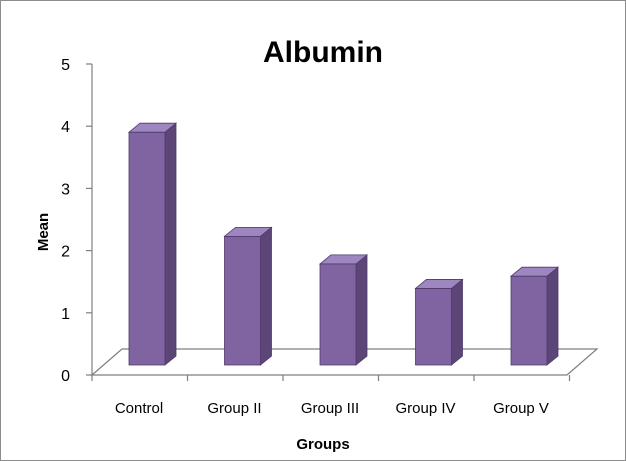 The image size is (626, 461). What do you see at coordinates (234, 408) in the screenshot?
I see `x-category-label: Group II` at bounding box center [234, 408].